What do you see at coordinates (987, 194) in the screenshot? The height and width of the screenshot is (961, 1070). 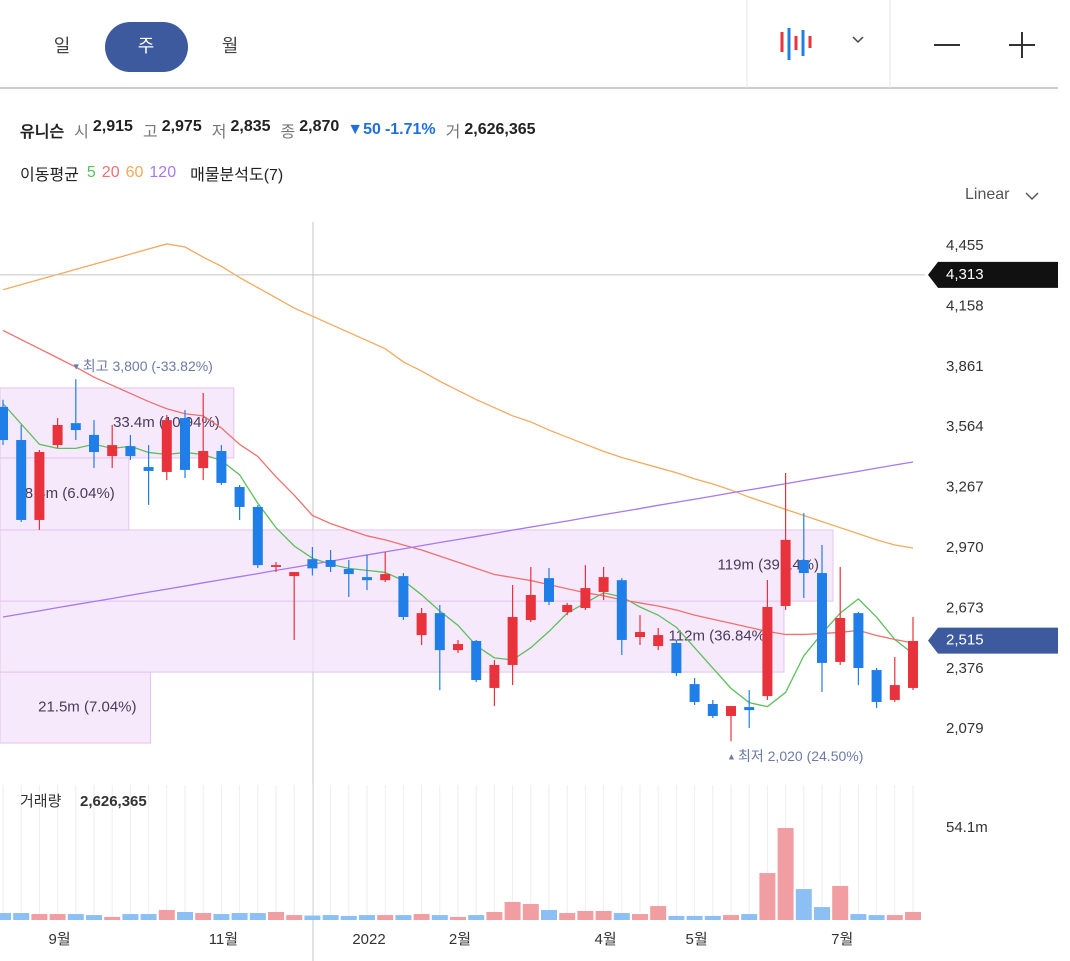 I see `scale-menu: Linear` at bounding box center [987, 194].